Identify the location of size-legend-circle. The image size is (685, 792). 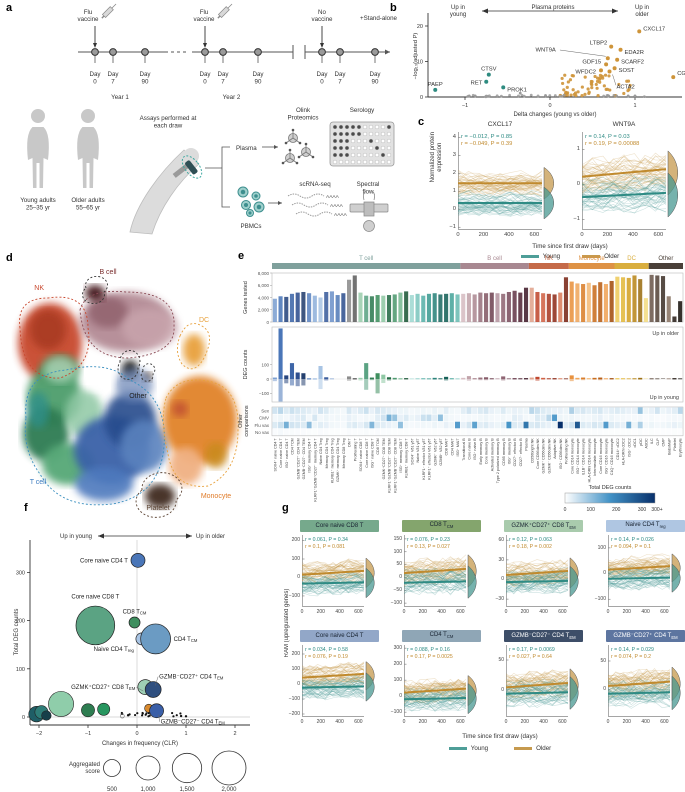
(229, 768).